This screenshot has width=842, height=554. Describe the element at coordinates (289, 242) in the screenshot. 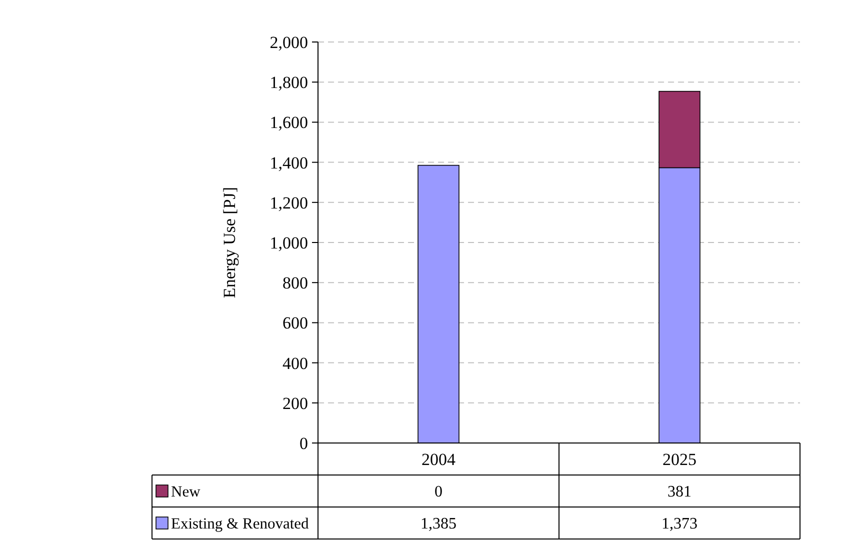

I see `y-tick-label: 1,000` at that location.